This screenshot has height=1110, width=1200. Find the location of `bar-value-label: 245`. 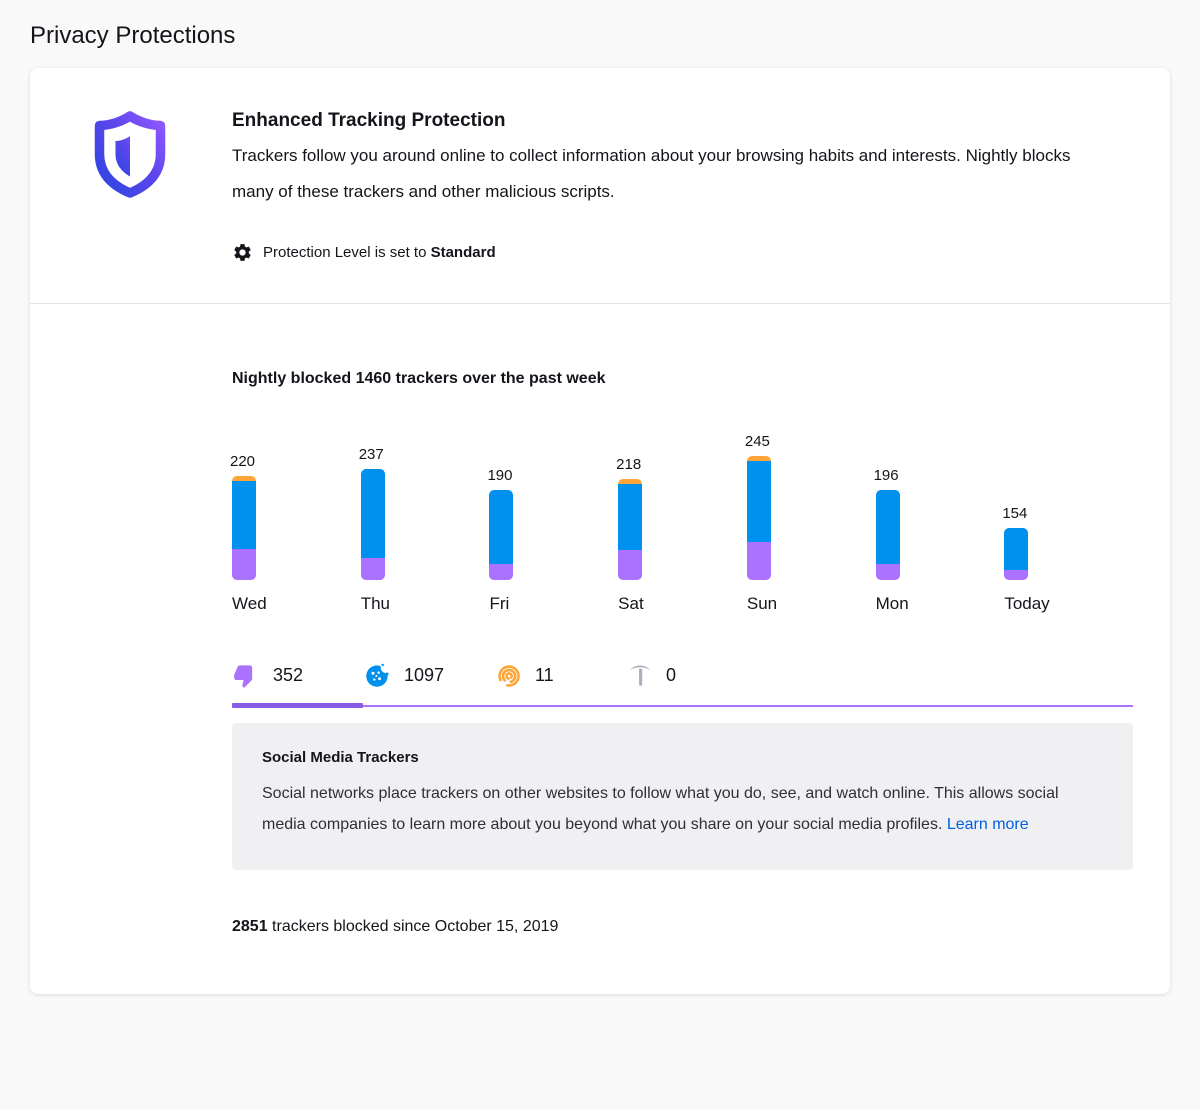

bar-value-label: 245 is located at coordinates (757, 441).